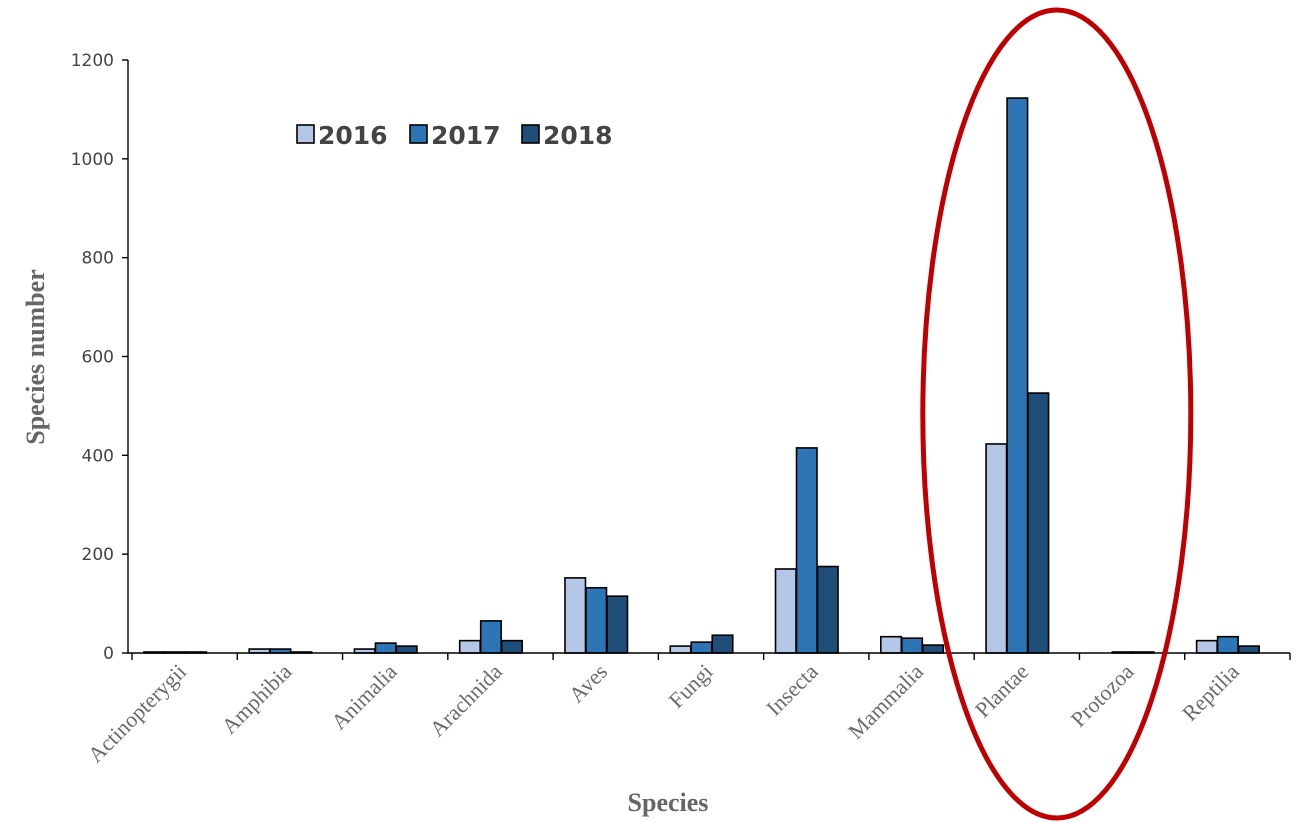 The image size is (1304, 822). I want to click on x-tick-label-mammalia: Mammalia, so click(885, 701).